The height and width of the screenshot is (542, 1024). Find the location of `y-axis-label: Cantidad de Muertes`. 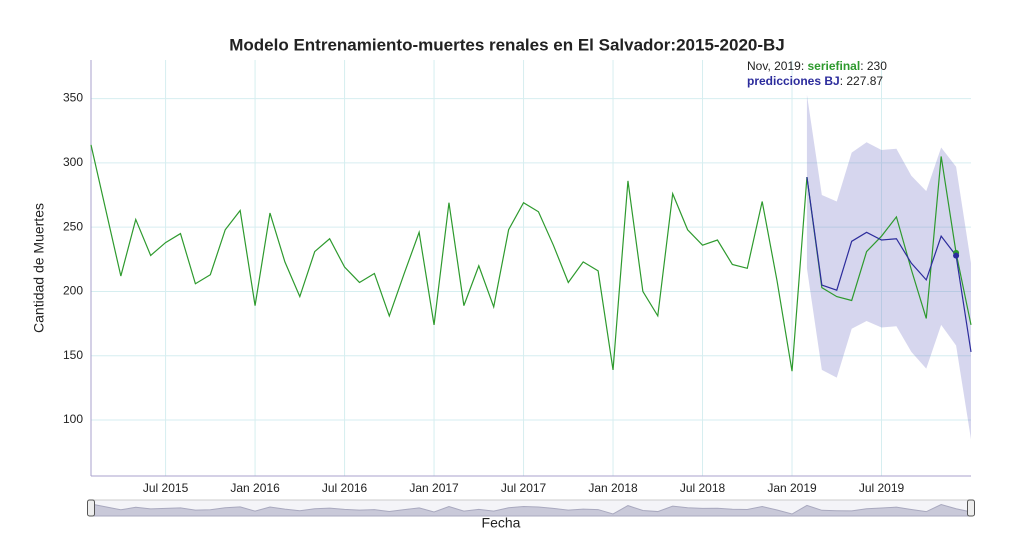

y-axis-label: Cantidad de Muertes is located at coordinates (39, 268).